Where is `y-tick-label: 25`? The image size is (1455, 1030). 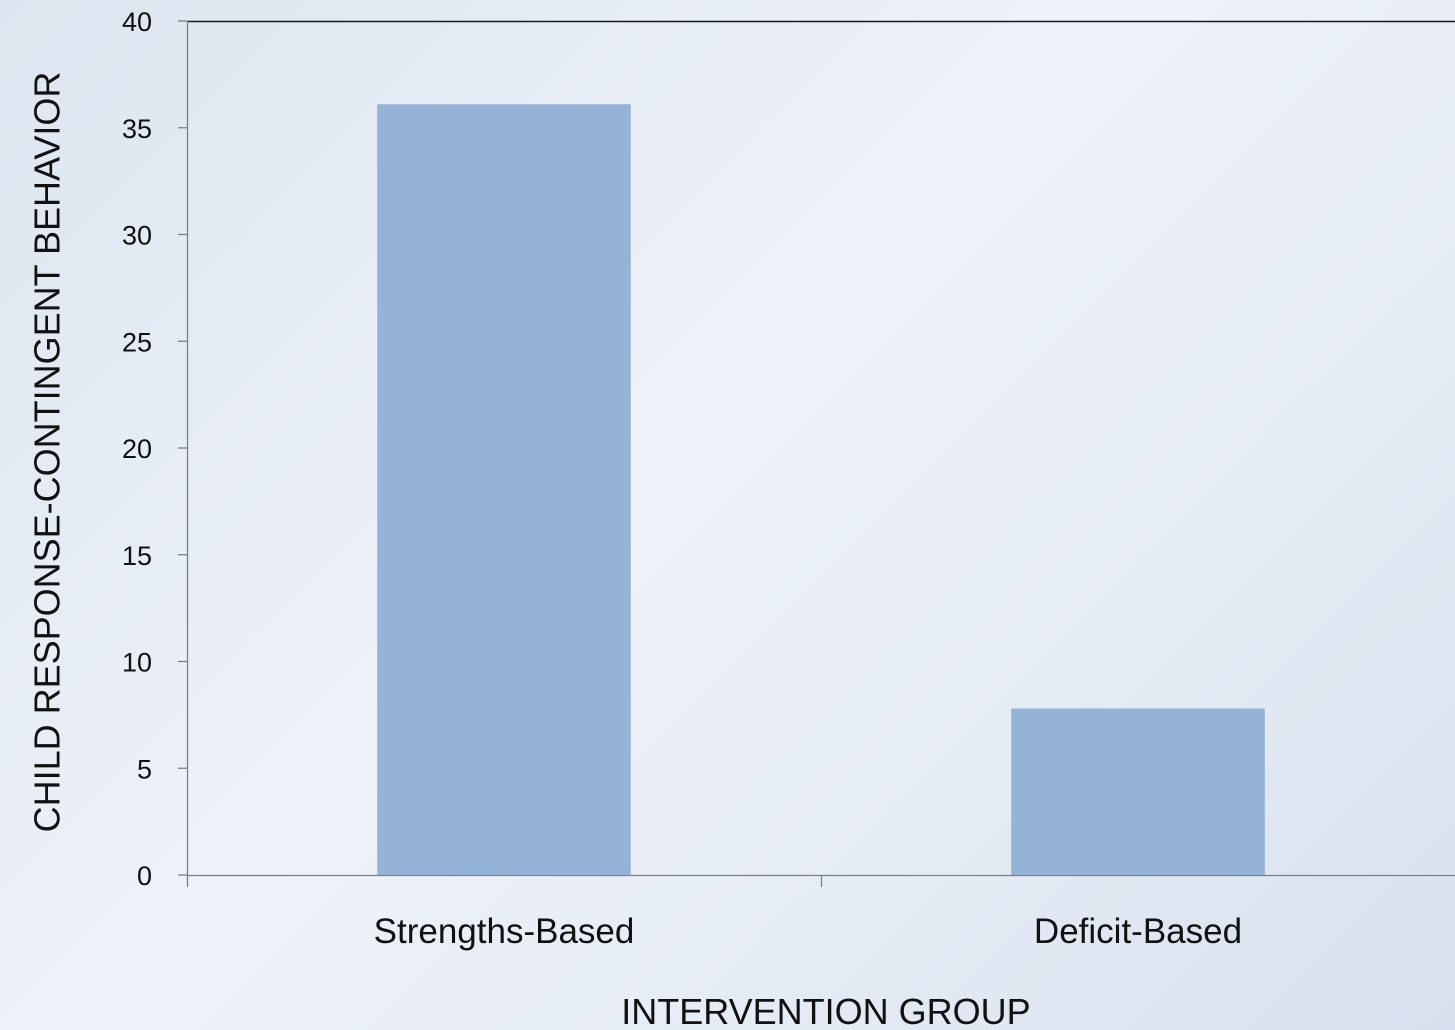 y-tick-label: 25 is located at coordinates (137, 342).